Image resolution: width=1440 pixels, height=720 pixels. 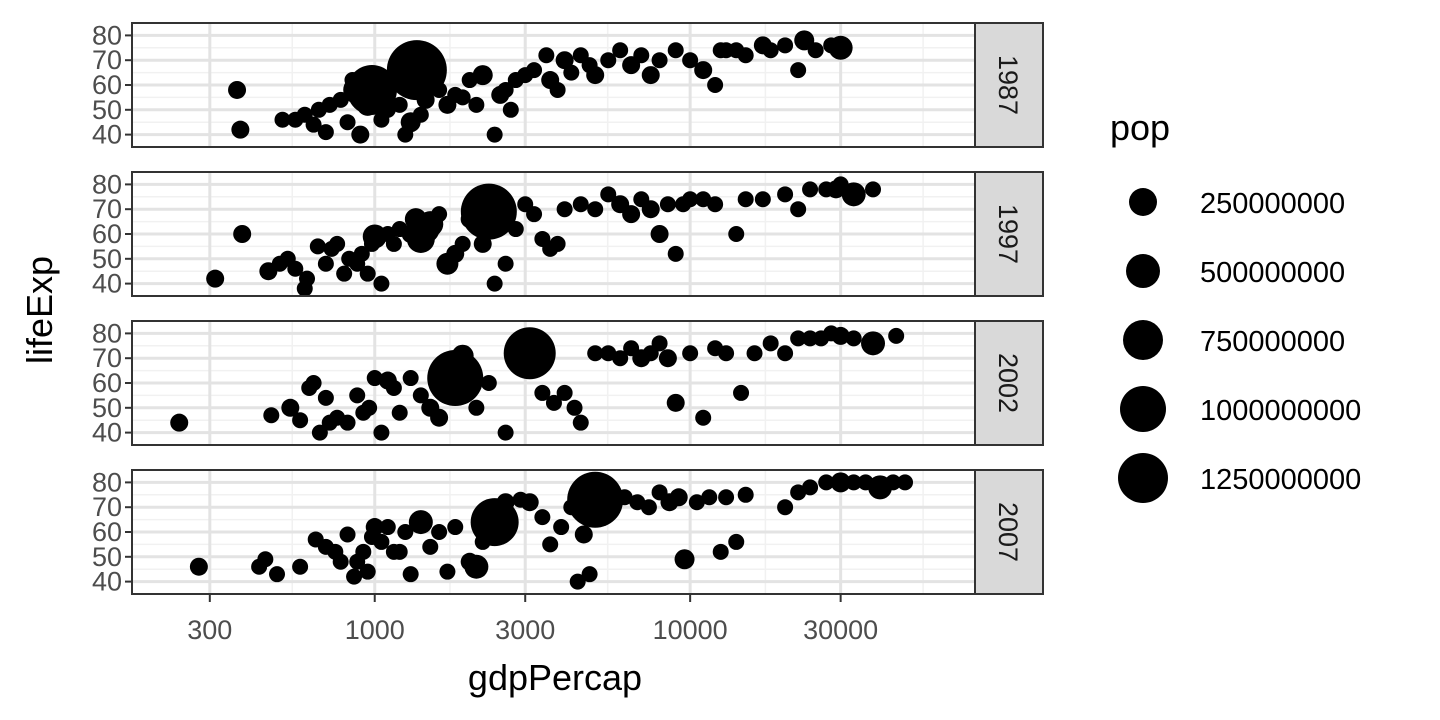 I want to click on y-tick-label: 50, so click(x=107, y=557).